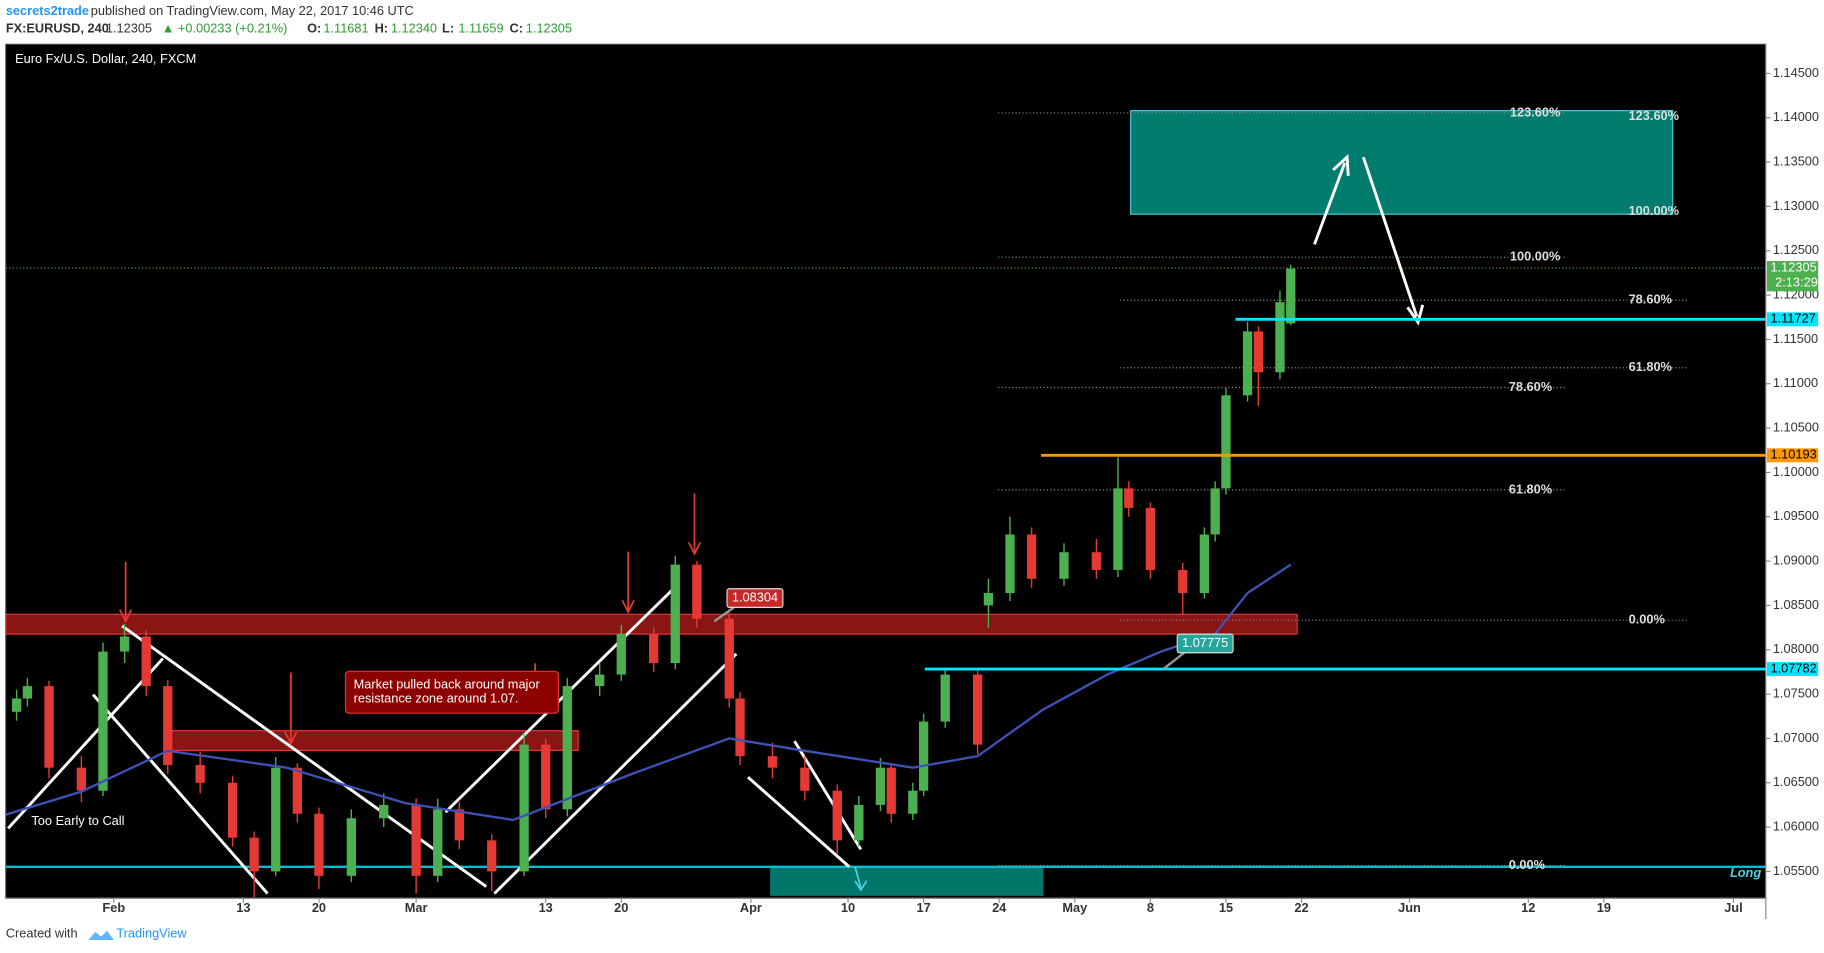 The width and height of the screenshot is (1824, 953). I want to click on header-item: L:, so click(448, 28).